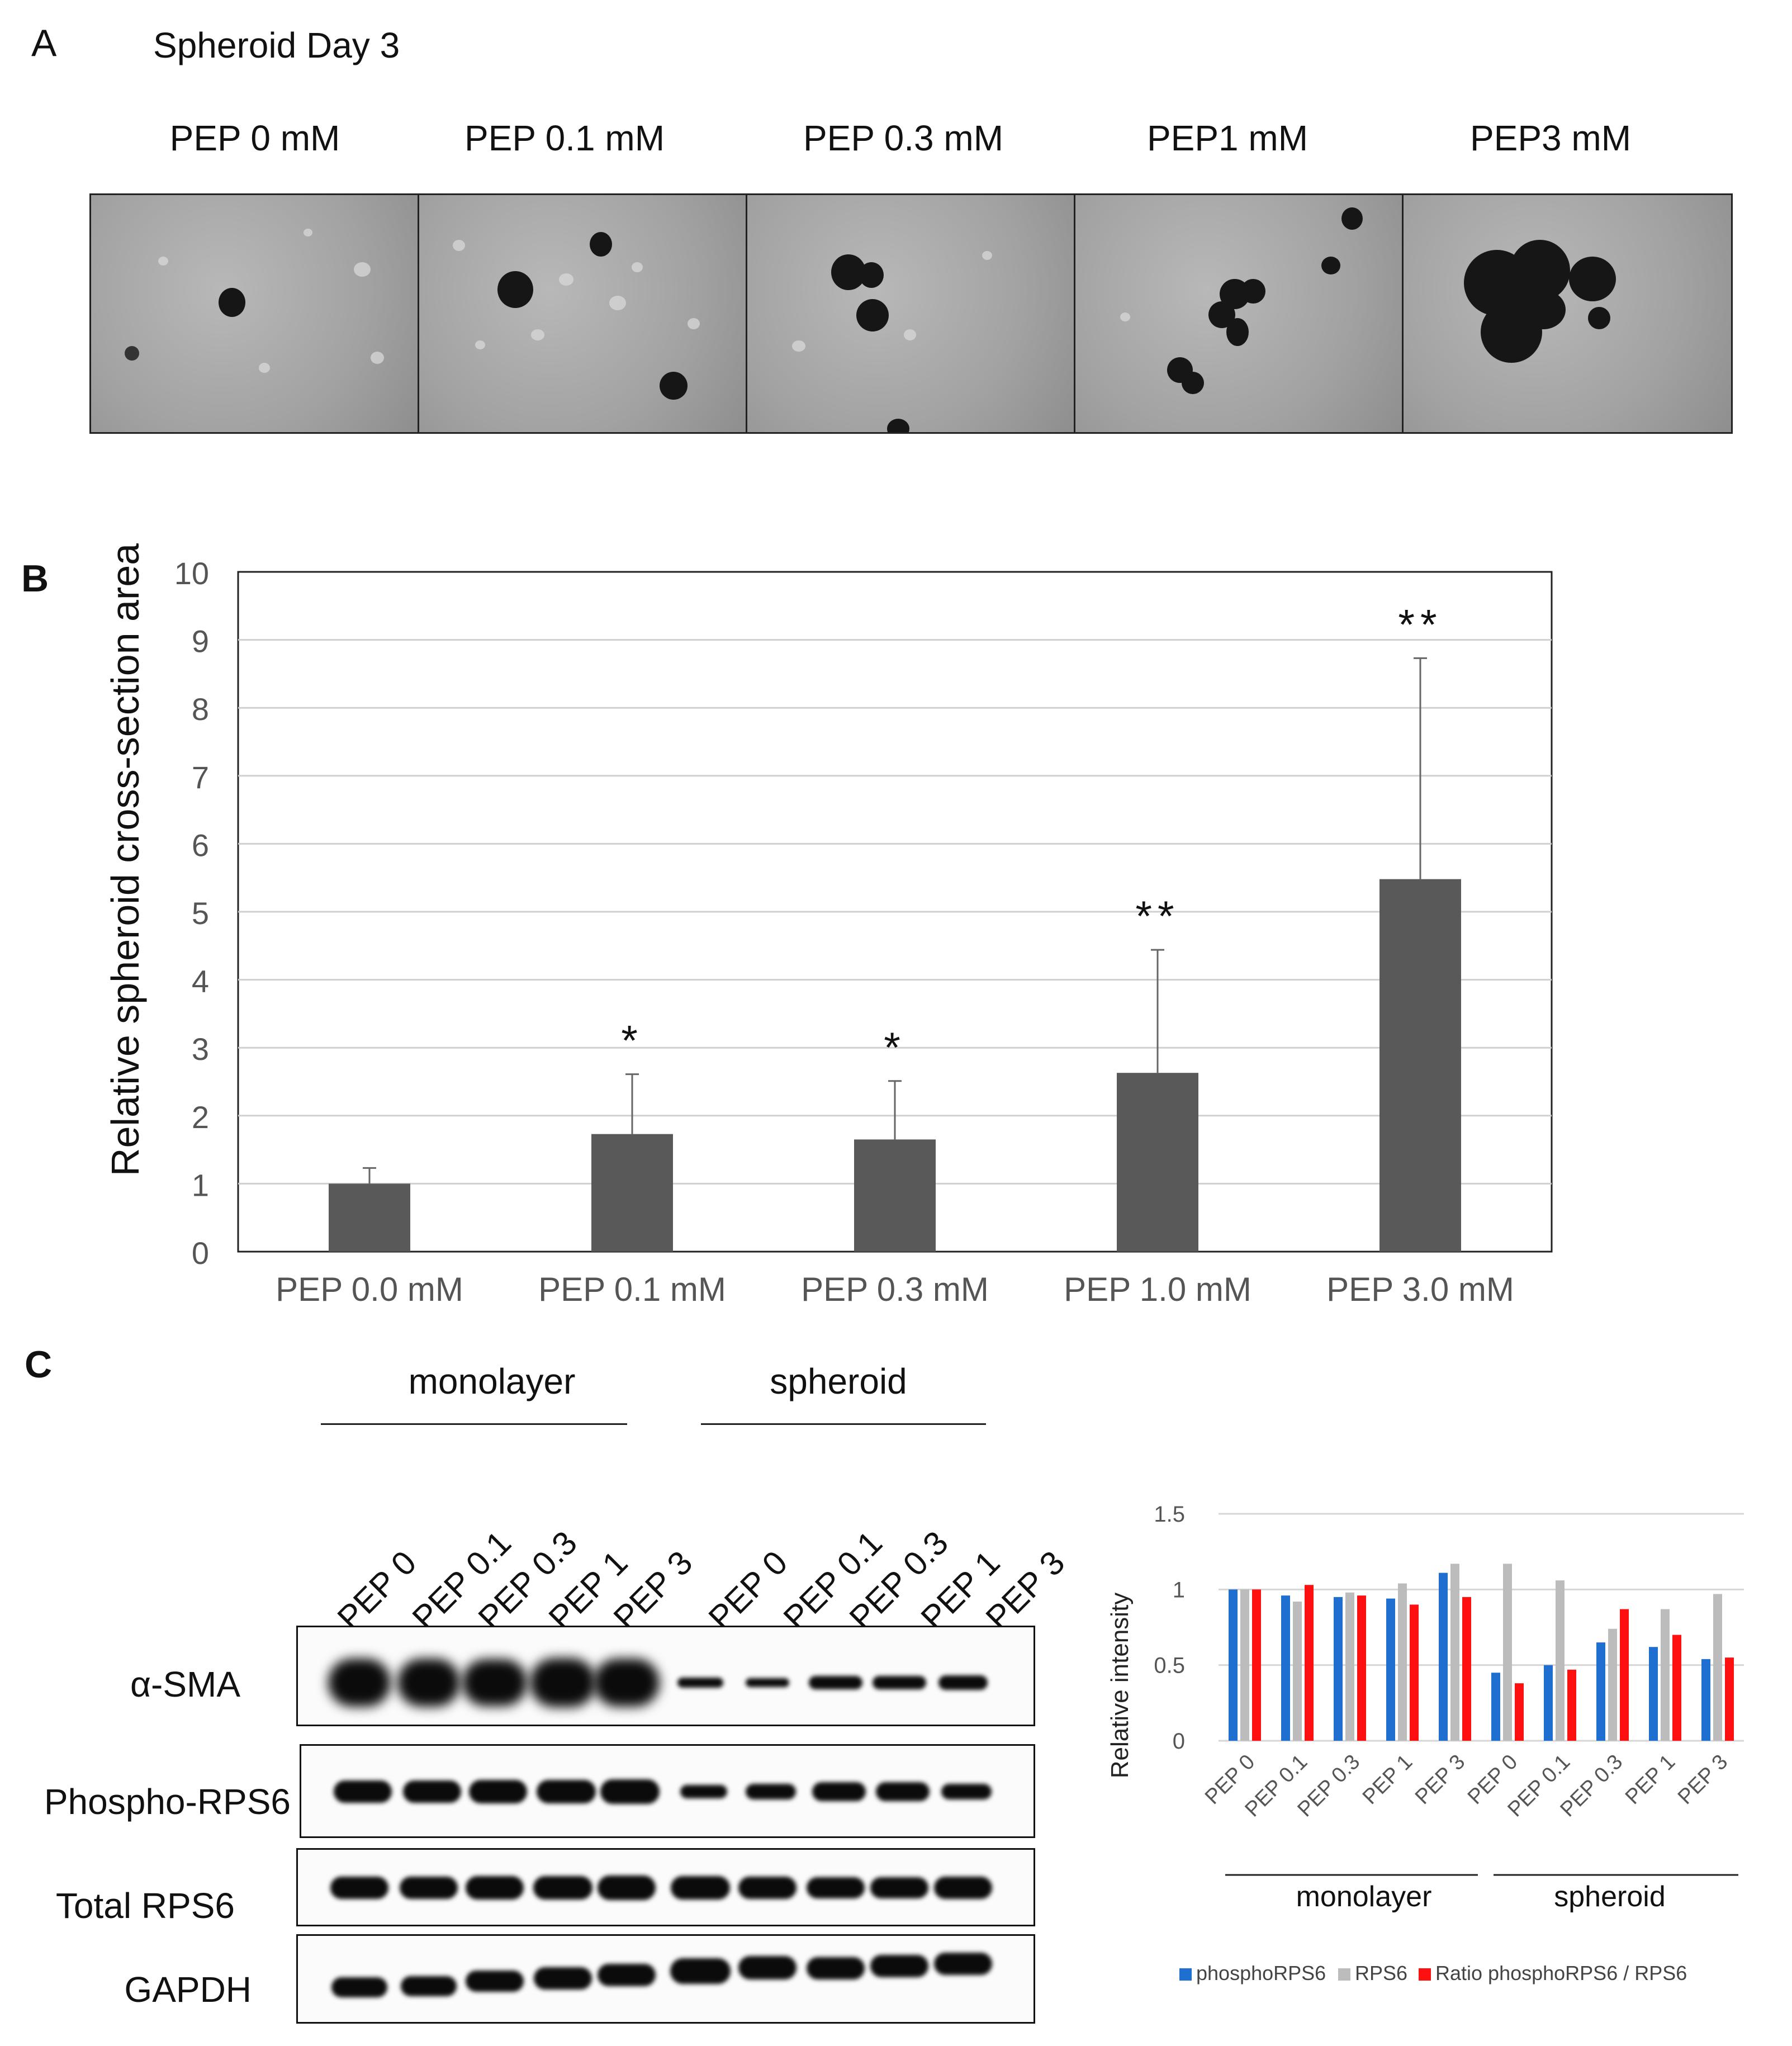  What do you see at coordinates (1650, 1779) in the screenshot?
I see `x-tick-label: PEP 1` at bounding box center [1650, 1779].